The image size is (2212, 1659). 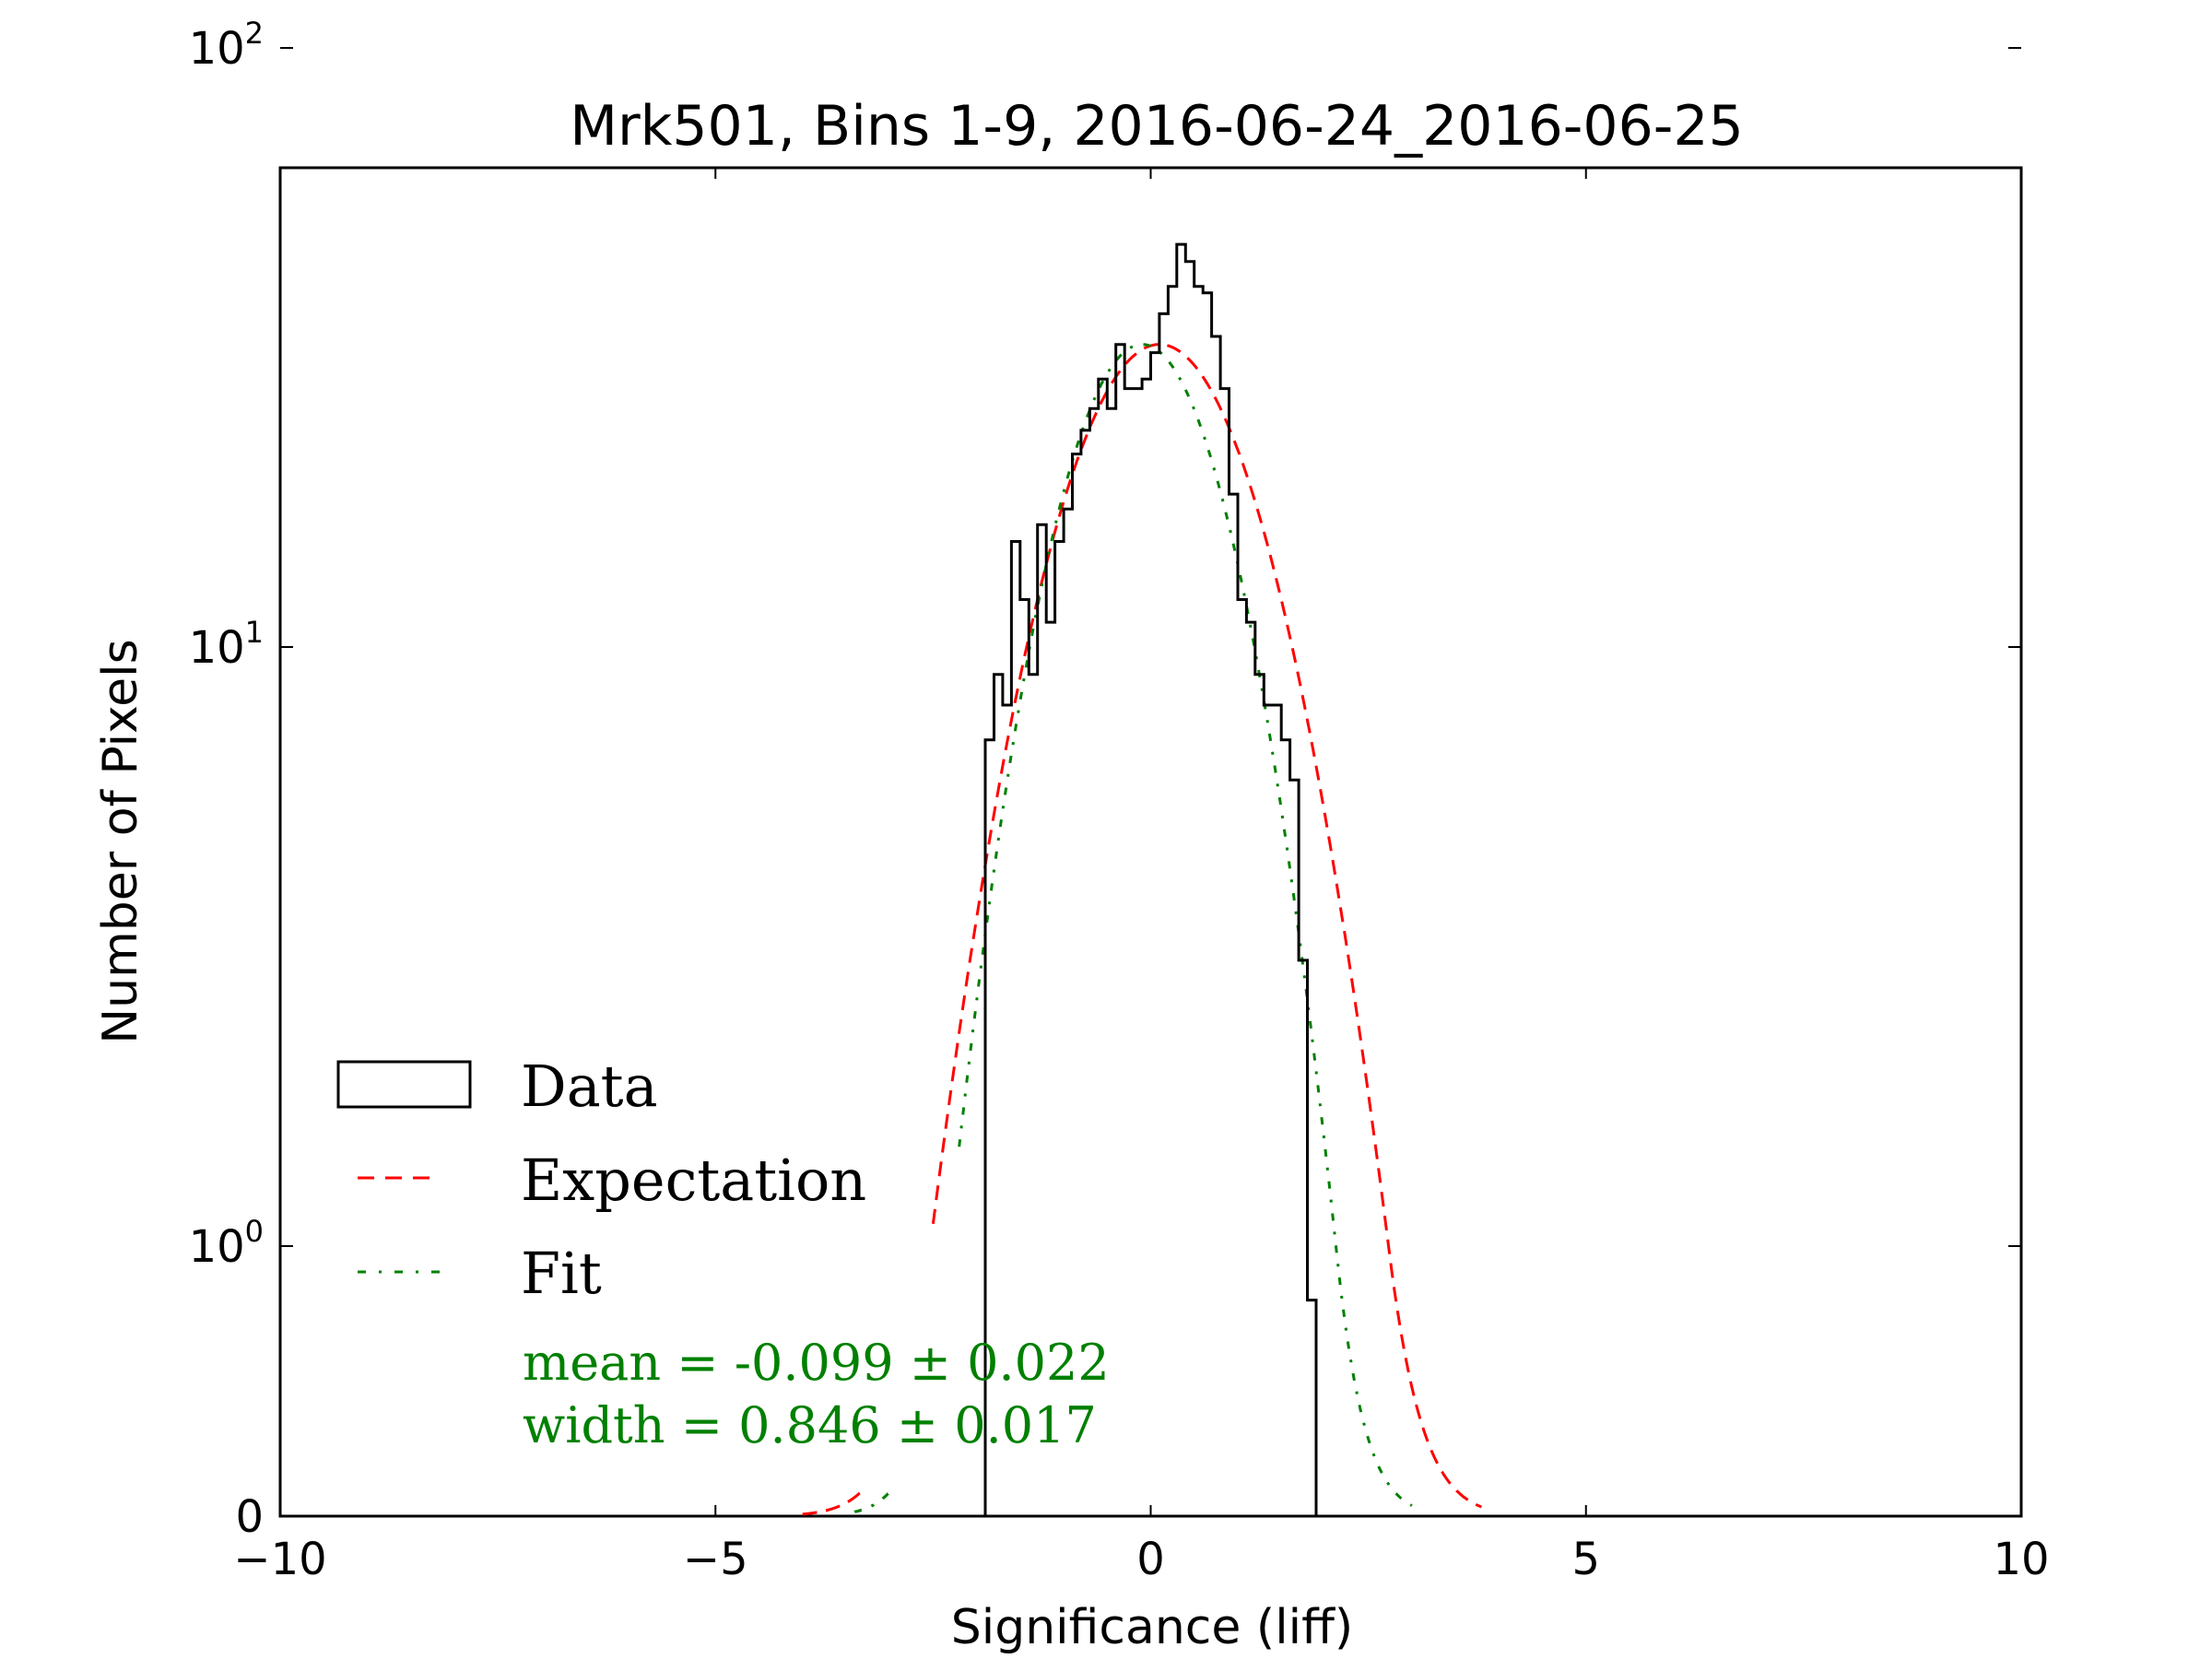 What do you see at coordinates (1152, 1627) in the screenshot?
I see `x-axis-label: Significance (liff)` at bounding box center [1152, 1627].